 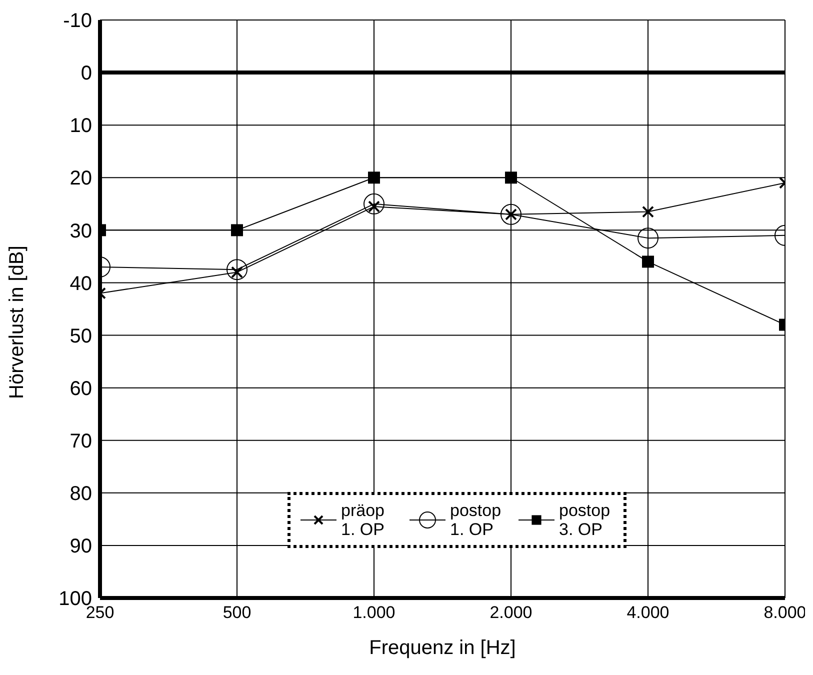 What do you see at coordinates (17, 322) in the screenshot?
I see `y-axis-title: Hörverlust in [dB]` at bounding box center [17, 322].